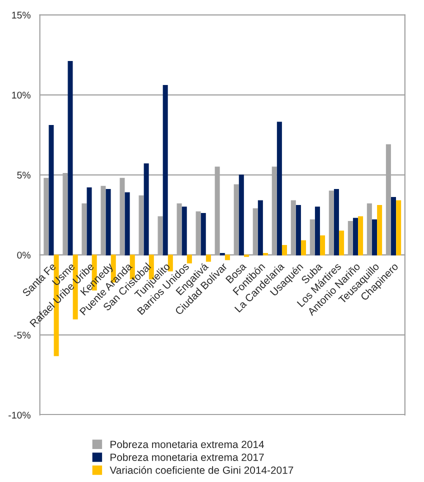  What do you see at coordinates (23, 175) in the screenshot?
I see `y-tick-label: 5%` at bounding box center [23, 175].